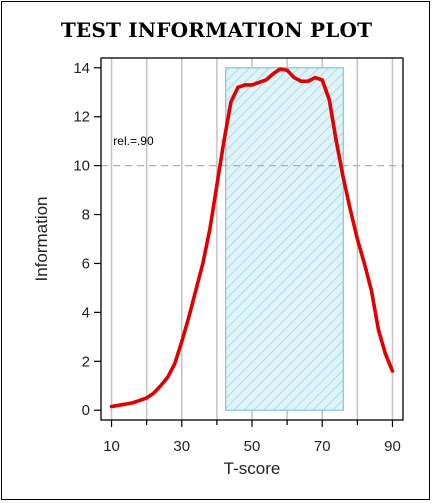 The height and width of the screenshot is (503, 433). I want to click on y-tick-label-12: 12, so click(81, 117).